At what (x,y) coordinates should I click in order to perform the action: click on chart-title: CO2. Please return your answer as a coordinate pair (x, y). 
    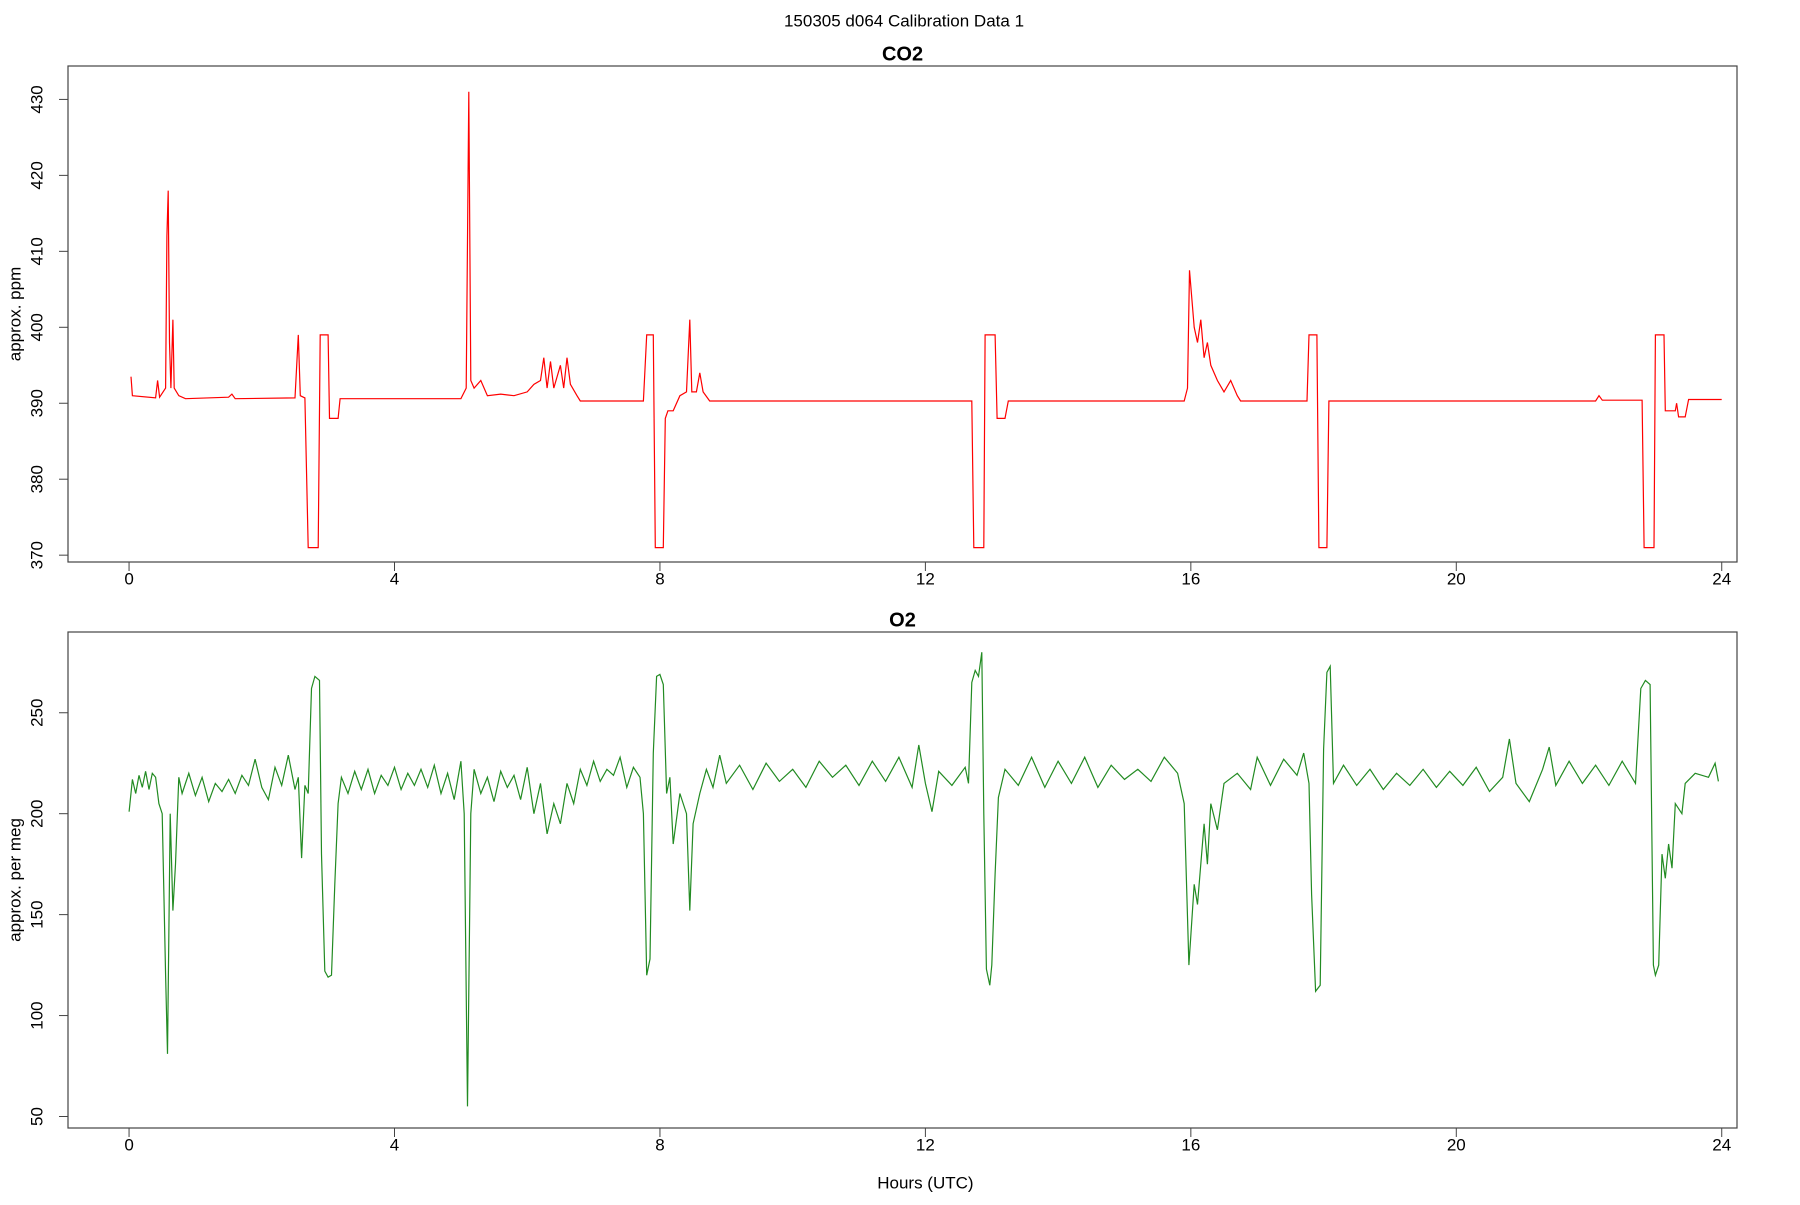
    Looking at the image, I should click on (902, 54).